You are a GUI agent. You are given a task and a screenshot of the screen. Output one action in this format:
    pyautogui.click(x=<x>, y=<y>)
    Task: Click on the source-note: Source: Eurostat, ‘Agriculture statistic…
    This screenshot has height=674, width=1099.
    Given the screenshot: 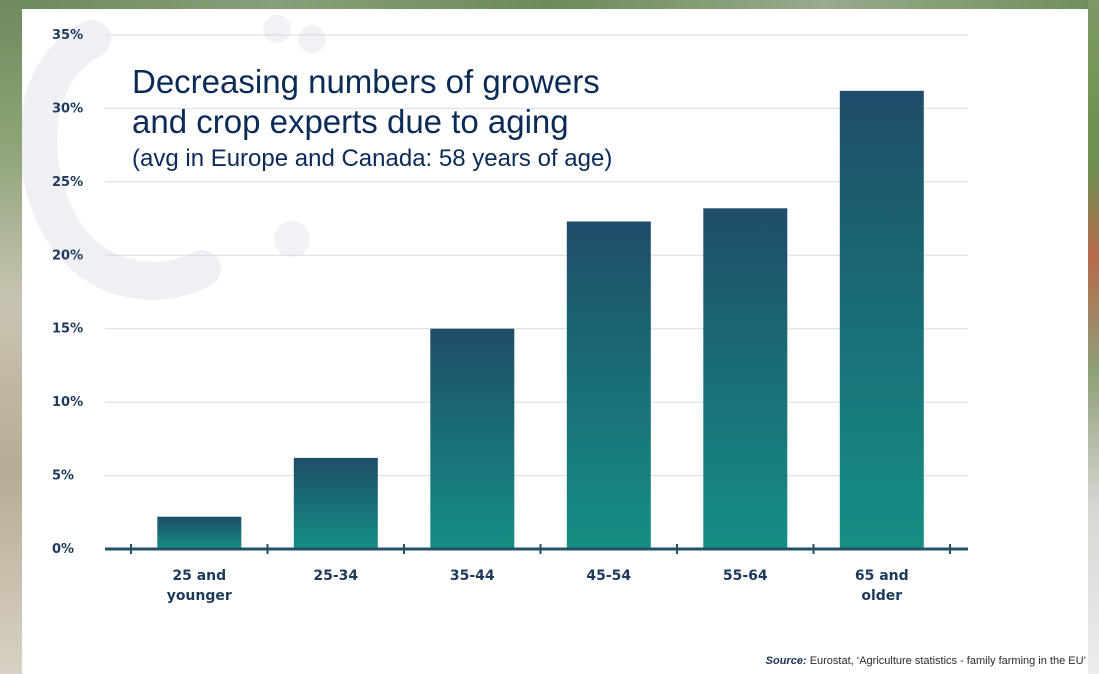 What is the action you would take?
    pyautogui.click(x=926, y=661)
    